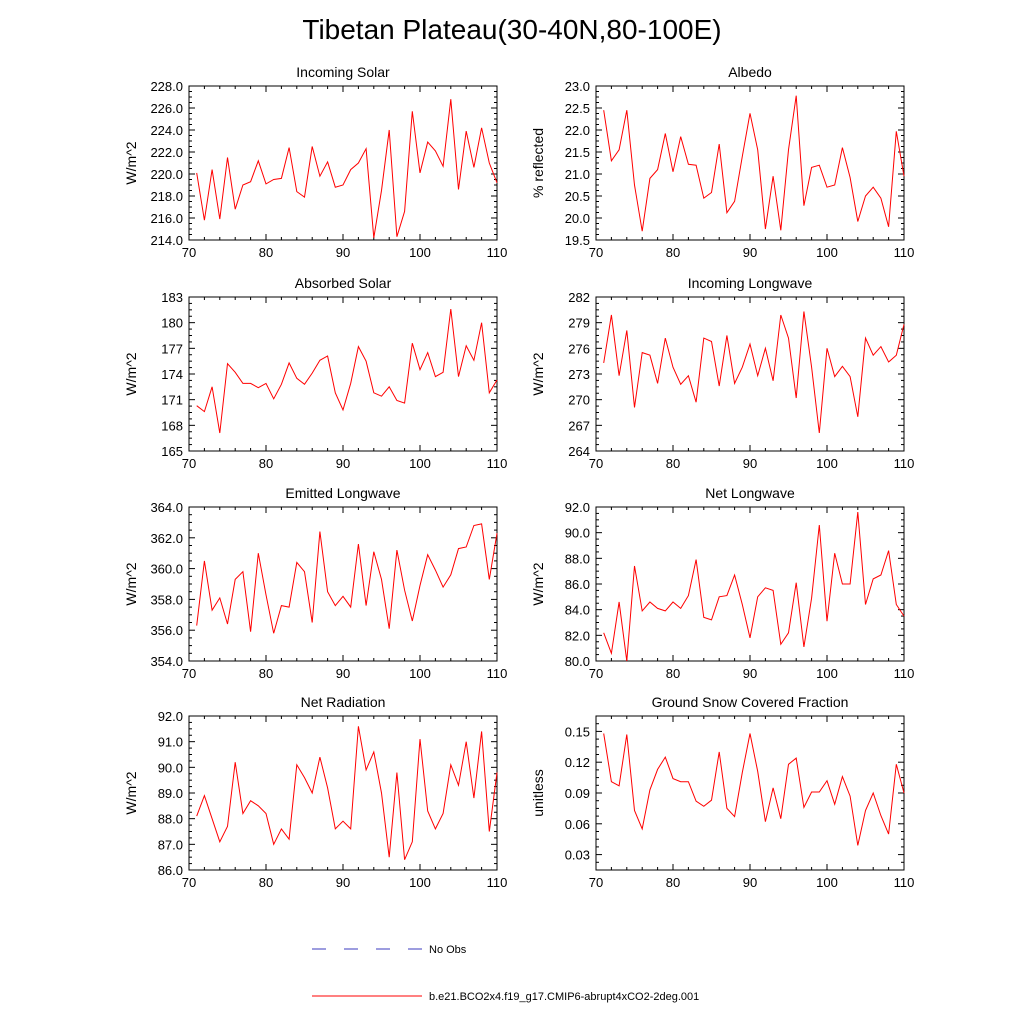  Describe the element at coordinates (750, 283) in the screenshot. I see `panel-title: Incoming Longwave` at that location.